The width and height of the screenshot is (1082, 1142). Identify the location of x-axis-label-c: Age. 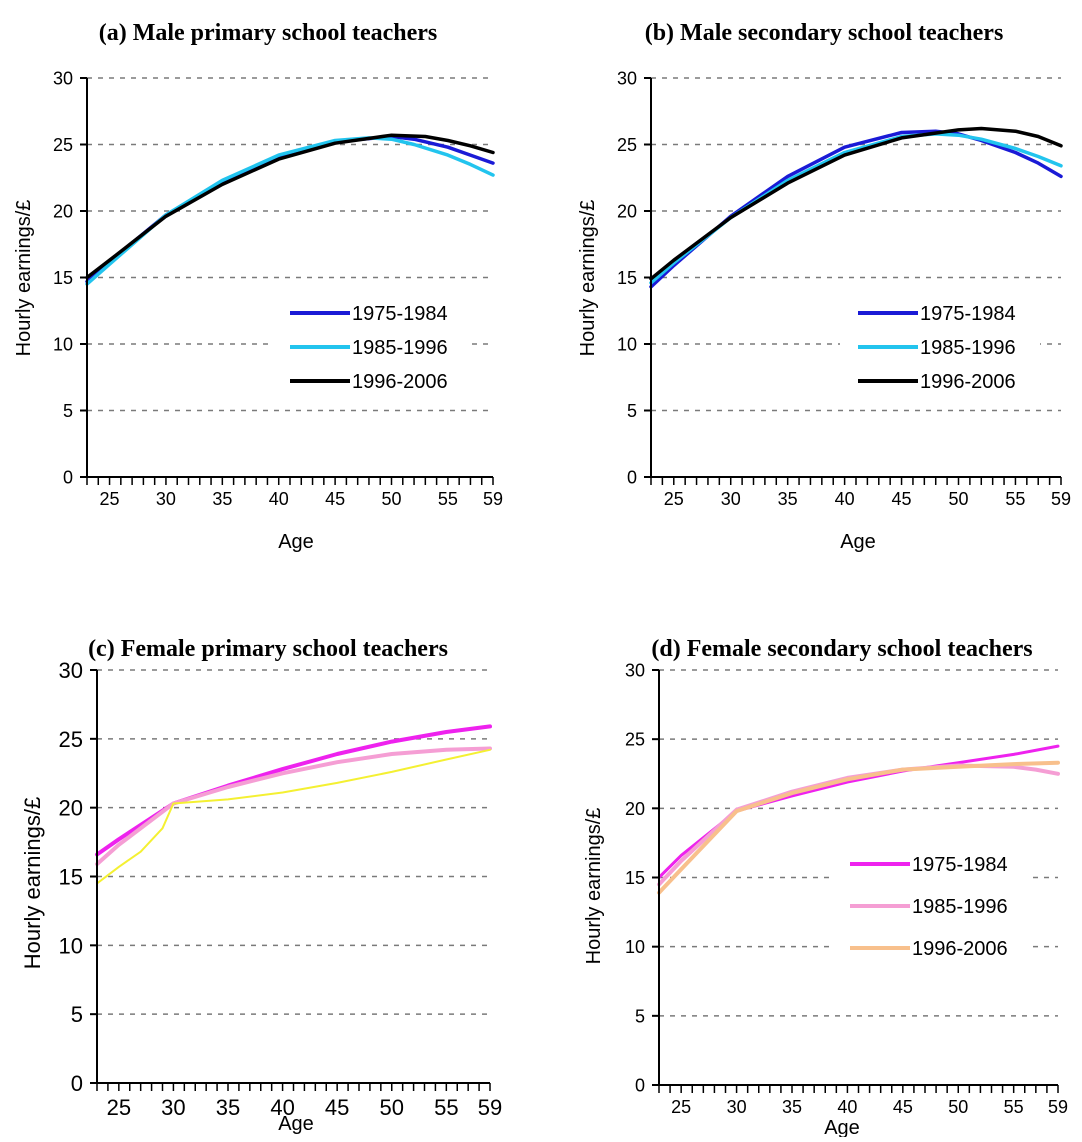
(296, 1124).